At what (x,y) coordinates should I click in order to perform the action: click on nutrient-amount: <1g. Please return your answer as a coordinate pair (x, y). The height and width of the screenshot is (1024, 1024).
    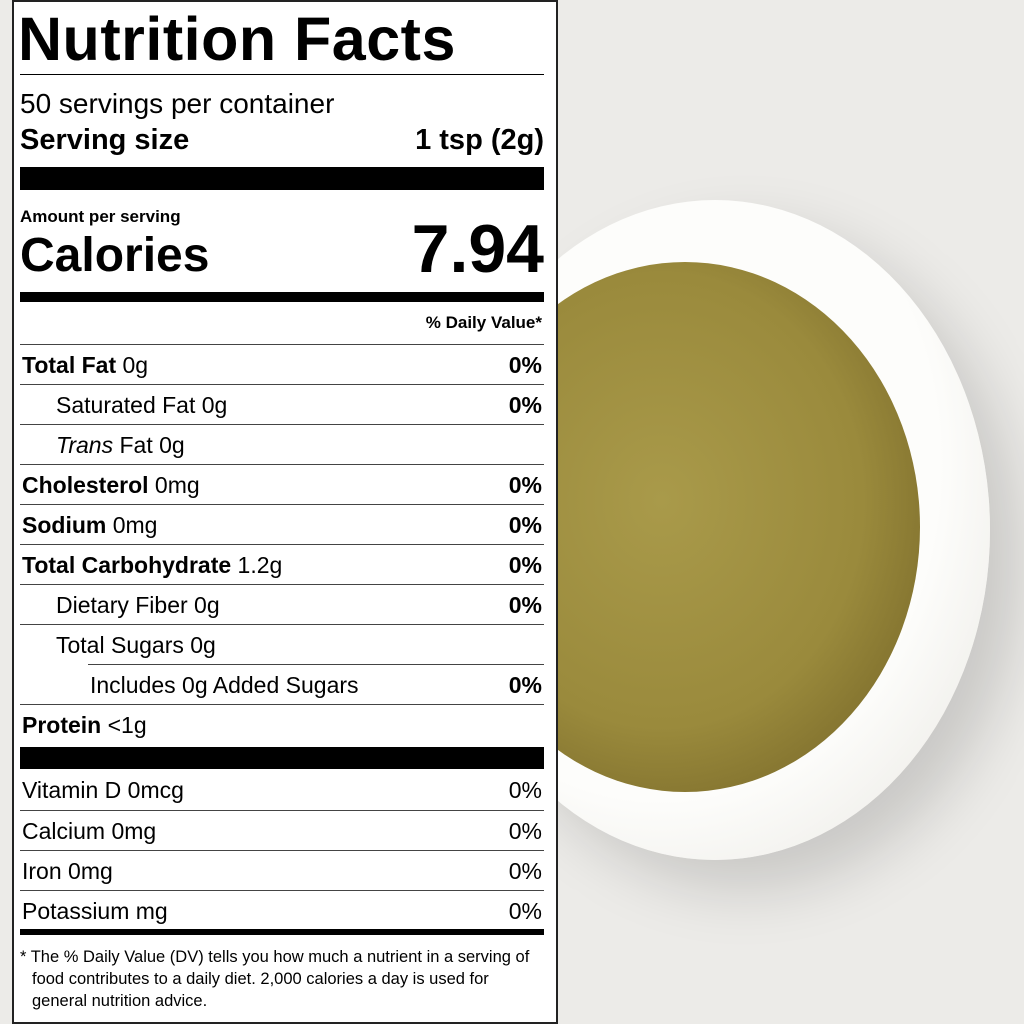
    Looking at the image, I should click on (127, 725).